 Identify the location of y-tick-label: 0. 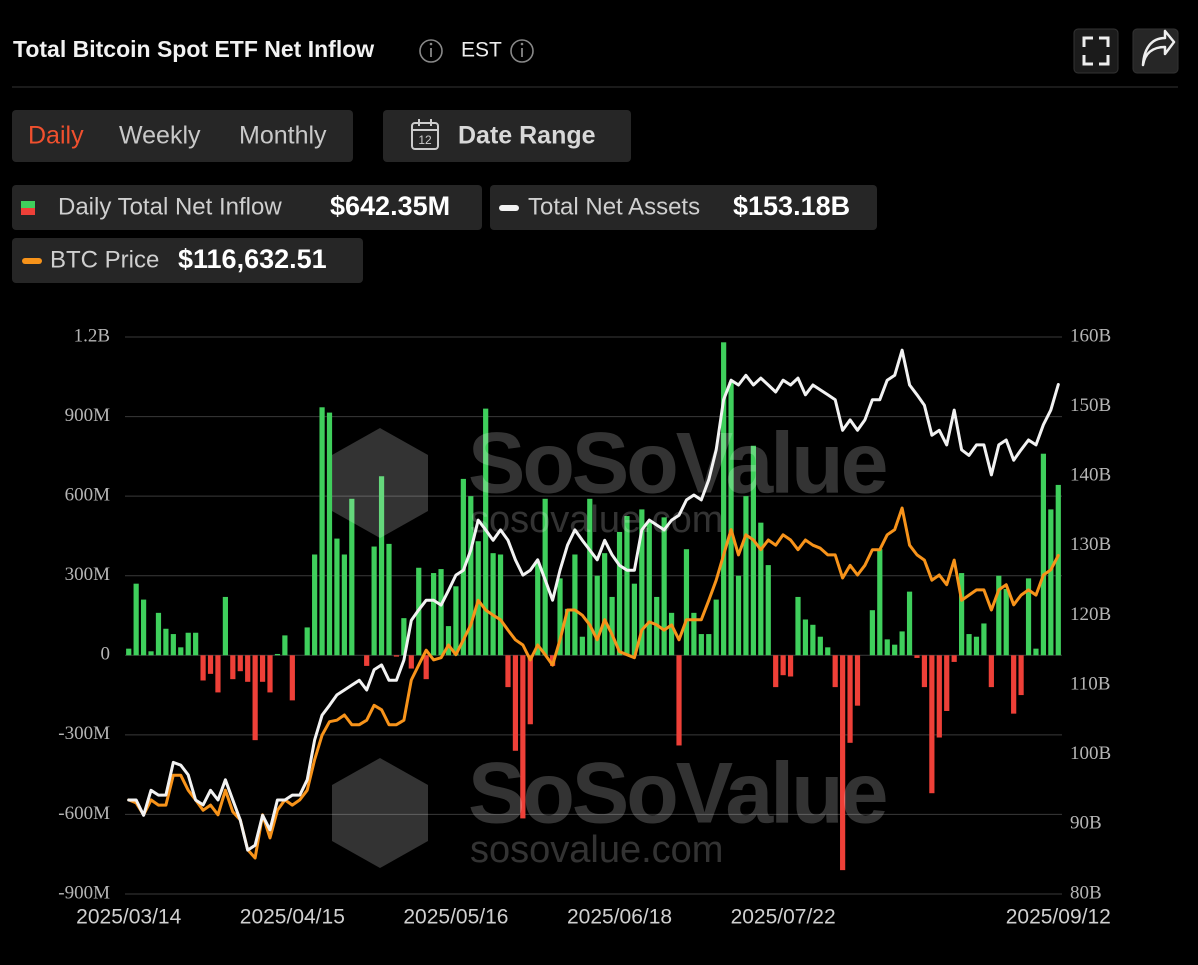
(106, 654).